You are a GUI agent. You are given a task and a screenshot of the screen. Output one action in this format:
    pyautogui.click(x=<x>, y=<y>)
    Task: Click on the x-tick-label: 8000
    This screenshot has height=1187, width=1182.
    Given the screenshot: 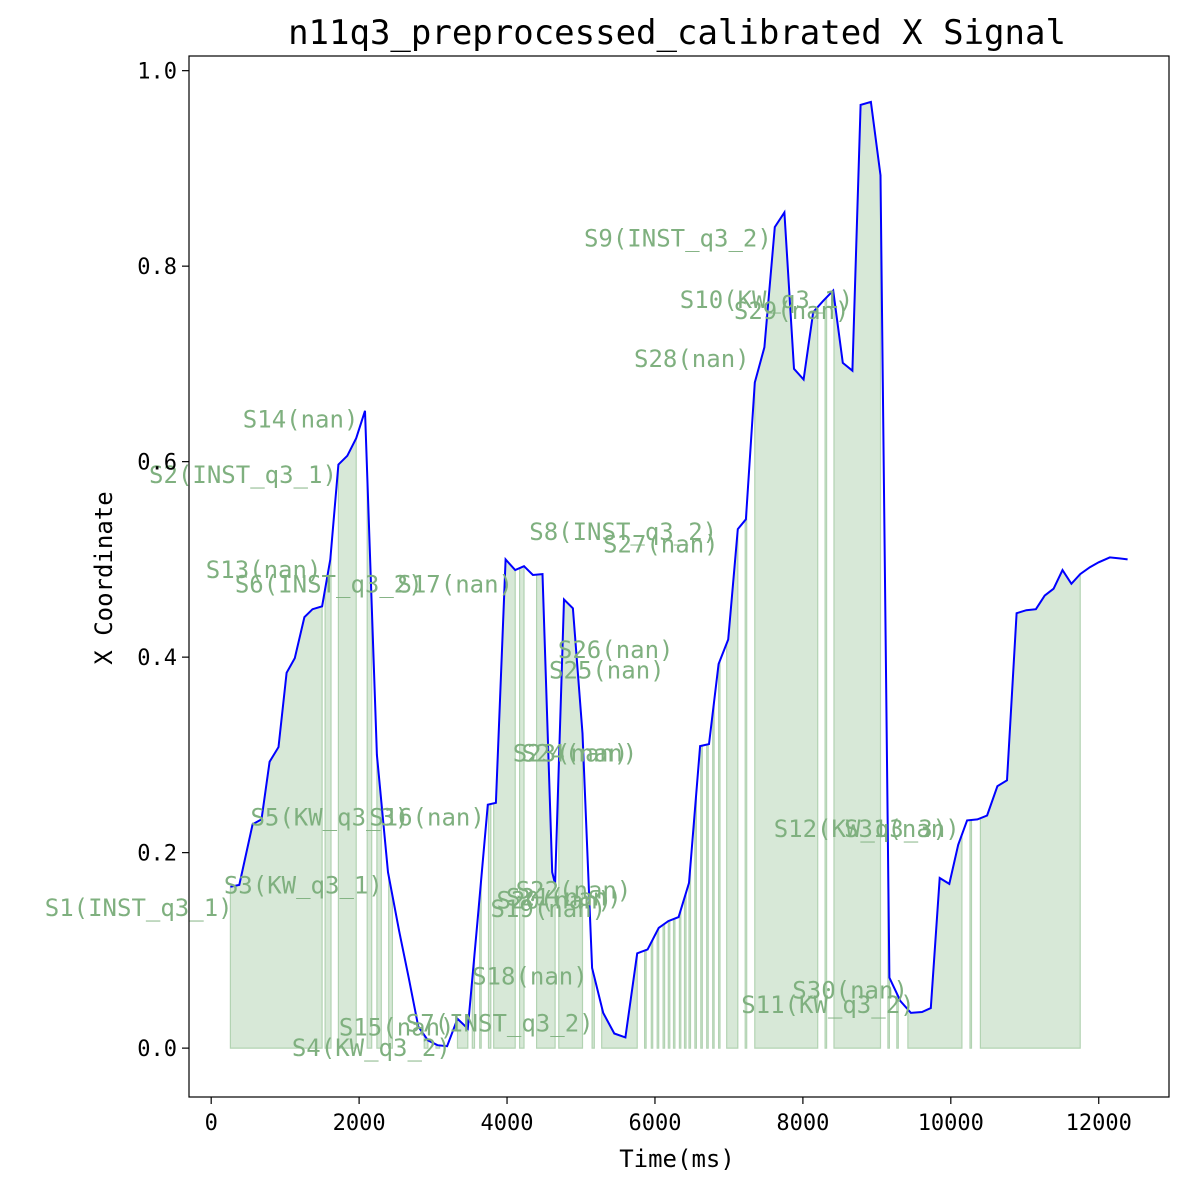 What is the action you would take?
    pyautogui.click(x=802, y=1123)
    